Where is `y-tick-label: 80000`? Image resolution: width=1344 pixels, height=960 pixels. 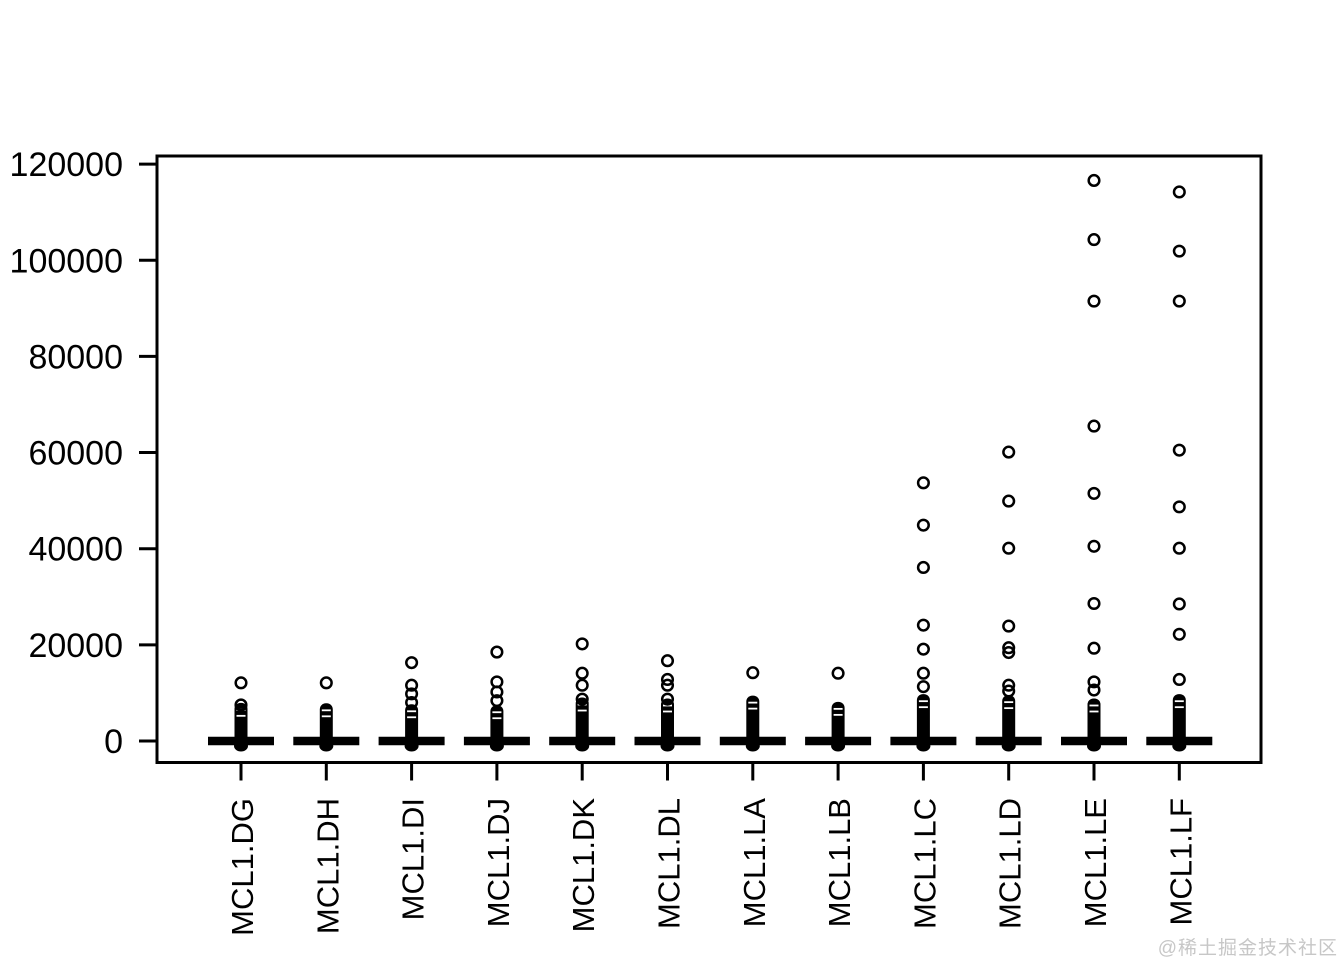
y-tick-label: 80000 is located at coordinates (75, 357).